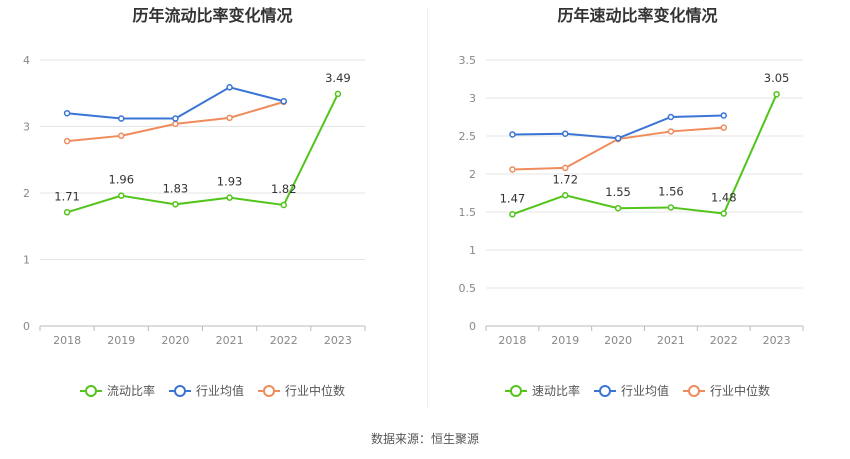 This screenshot has width=850, height=459. What do you see at coordinates (468, 60) in the screenshot?
I see `y-tick-label: 3.5` at bounding box center [468, 60].